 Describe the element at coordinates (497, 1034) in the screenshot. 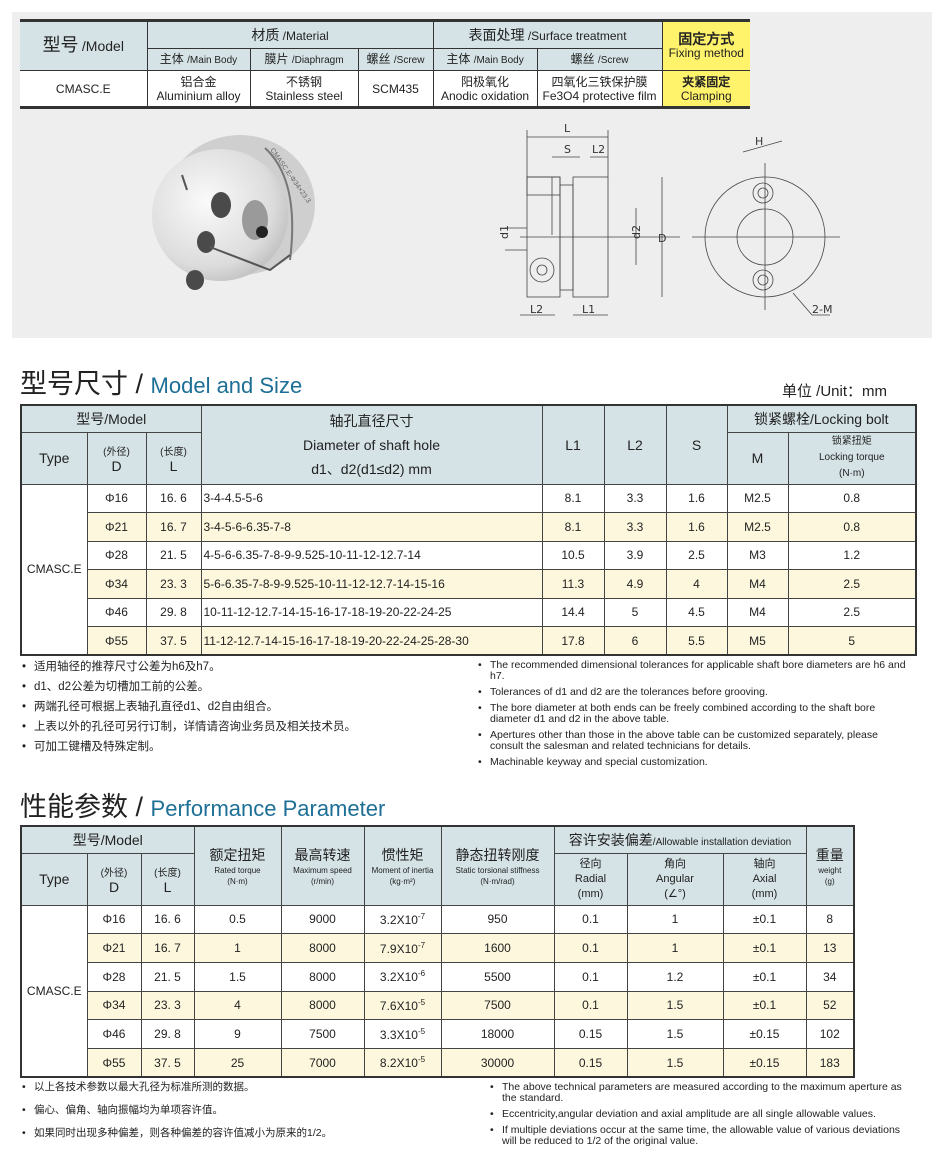

I see `stiff-cell: 18000` at that location.